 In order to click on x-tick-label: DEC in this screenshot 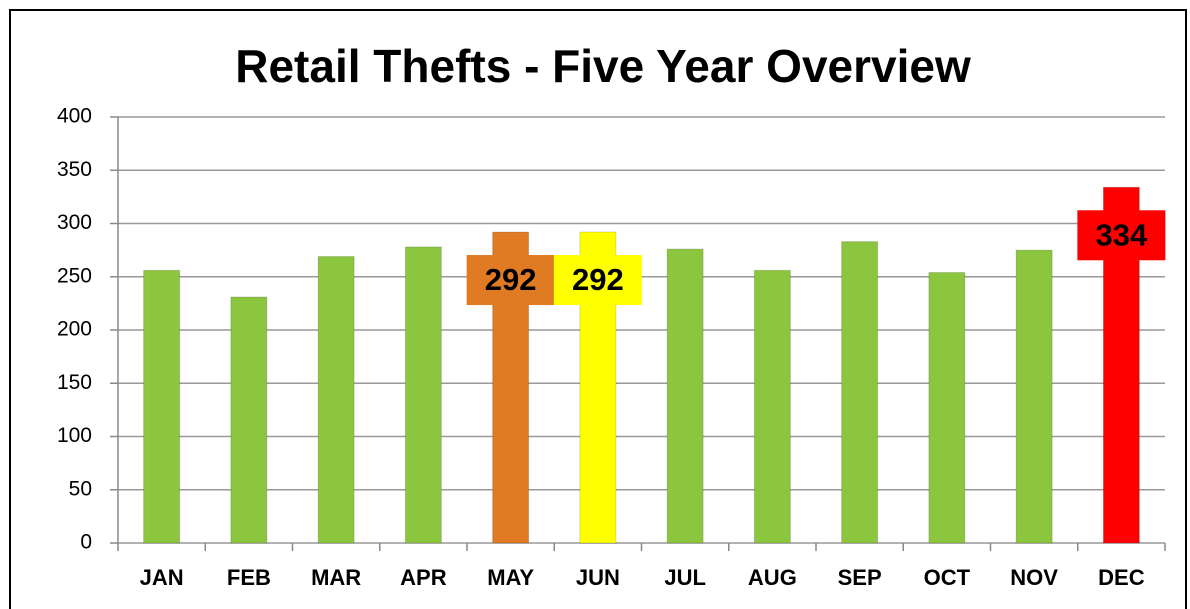, I will do `click(1121, 577)`.